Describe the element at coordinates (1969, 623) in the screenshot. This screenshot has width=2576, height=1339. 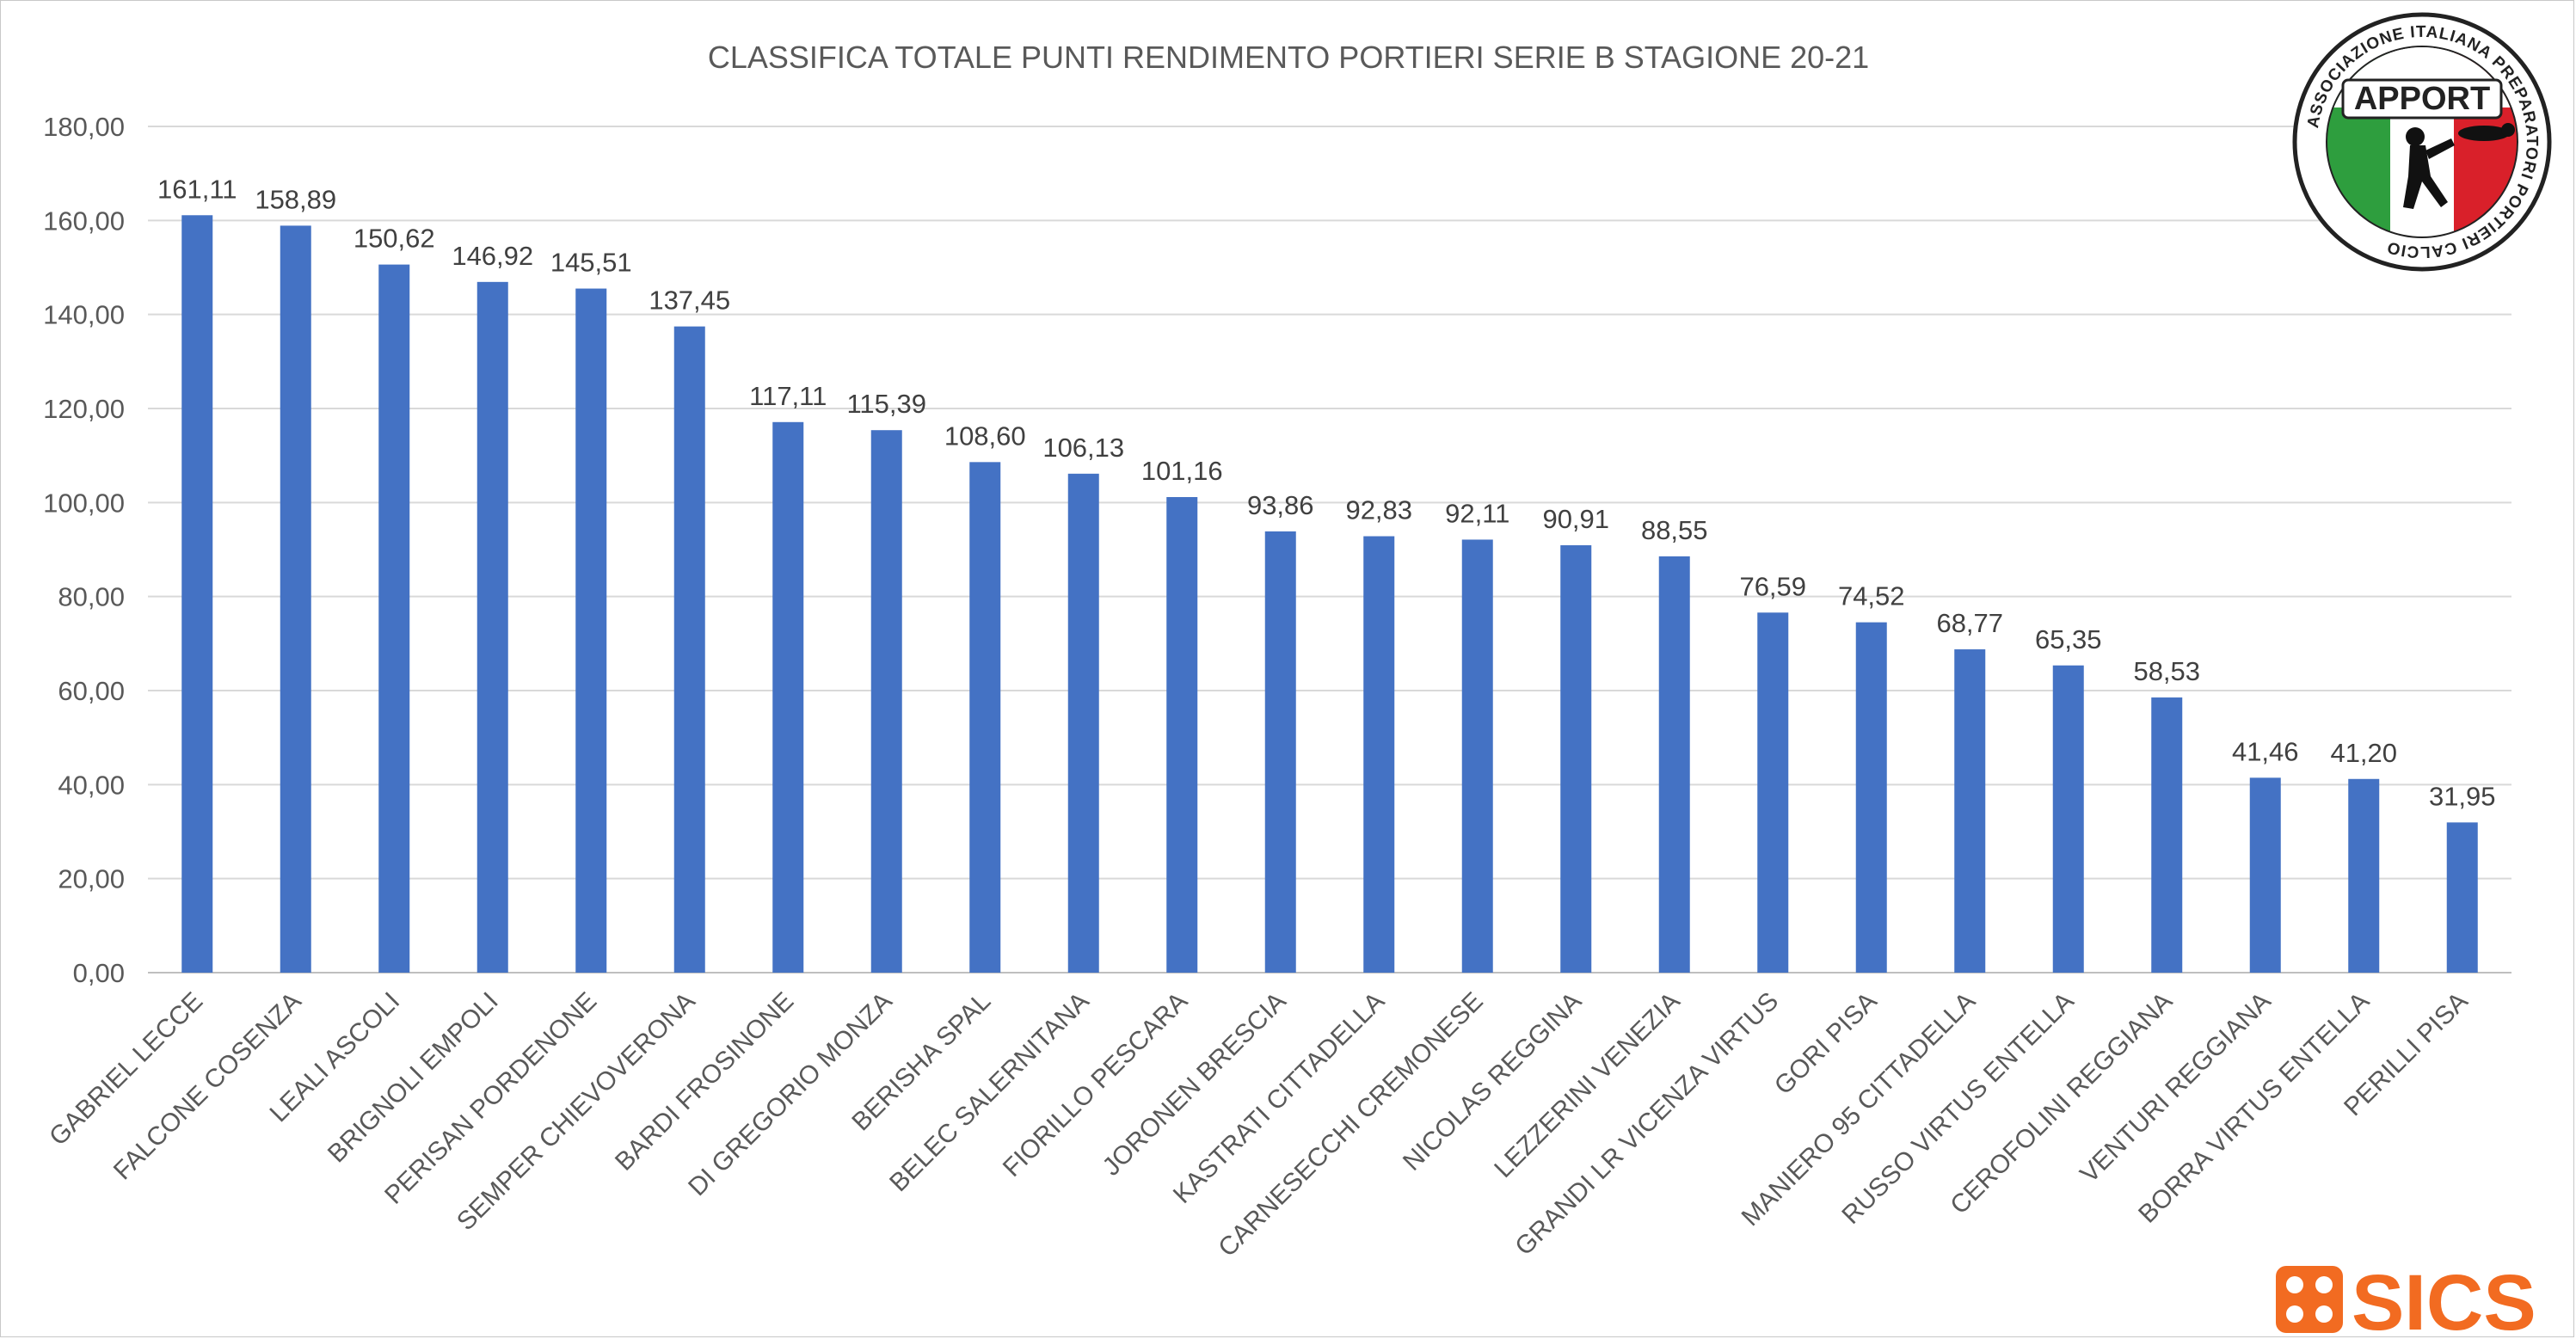
I see `data-label: 68,77` at that location.